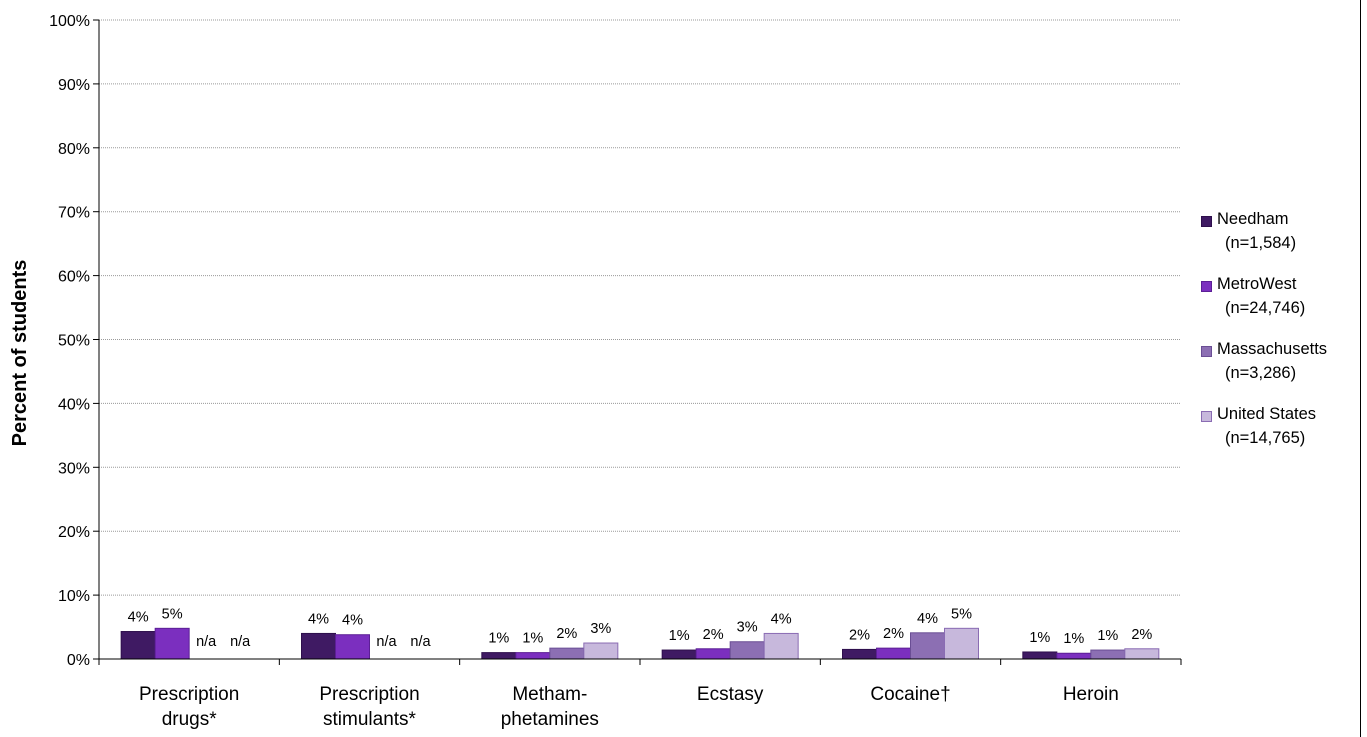 The height and width of the screenshot is (737, 1367). Describe the element at coordinates (370, 719) in the screenshot. I see `category-label: stimulants*` at that location.